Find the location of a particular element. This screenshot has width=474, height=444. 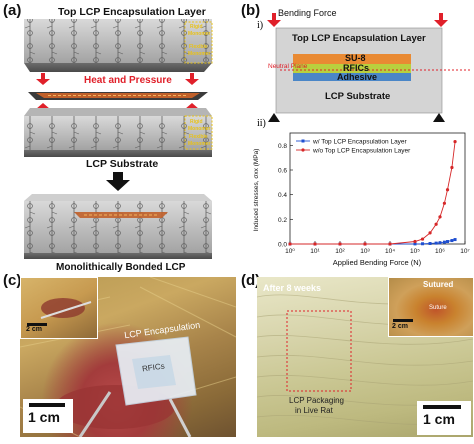

heat-arrows-top is located at coordinates (117, 79).